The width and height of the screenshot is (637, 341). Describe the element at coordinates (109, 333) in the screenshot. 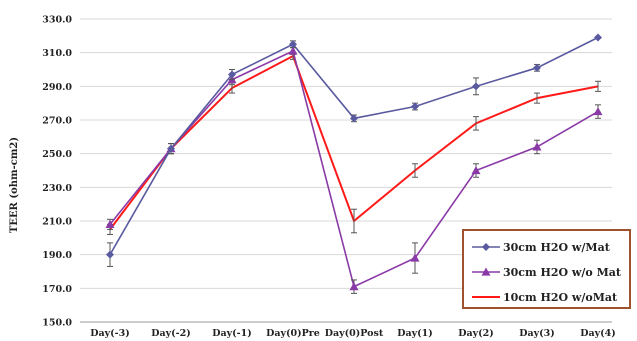

I see `x-tick-label: Day(-3)` at that location.